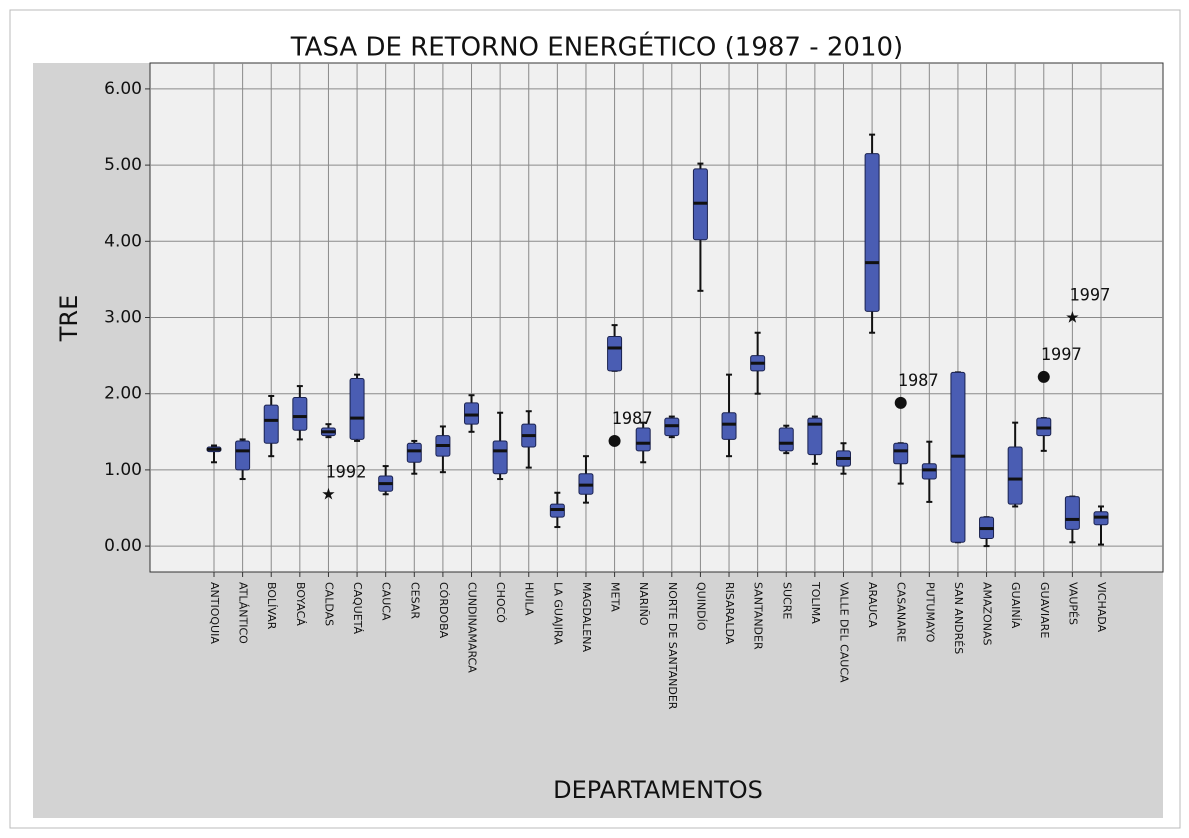  What do you see at coordinates (615, 597) in the screenshot?
I see `x-tick-label: META` at bounding box center [615, 597].